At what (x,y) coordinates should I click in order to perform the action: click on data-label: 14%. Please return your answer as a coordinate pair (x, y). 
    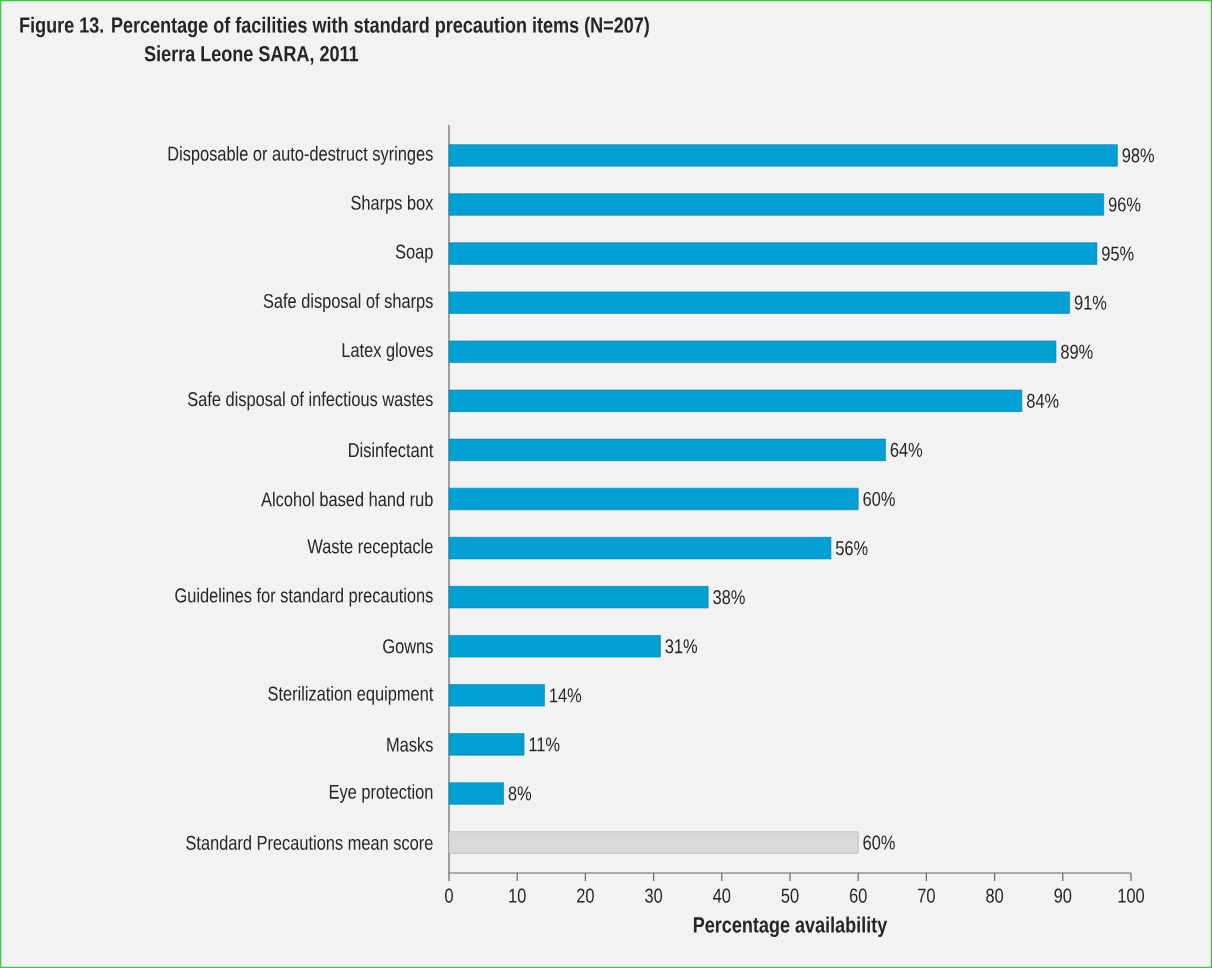
    Looking at the image, I should click on (566, 695).